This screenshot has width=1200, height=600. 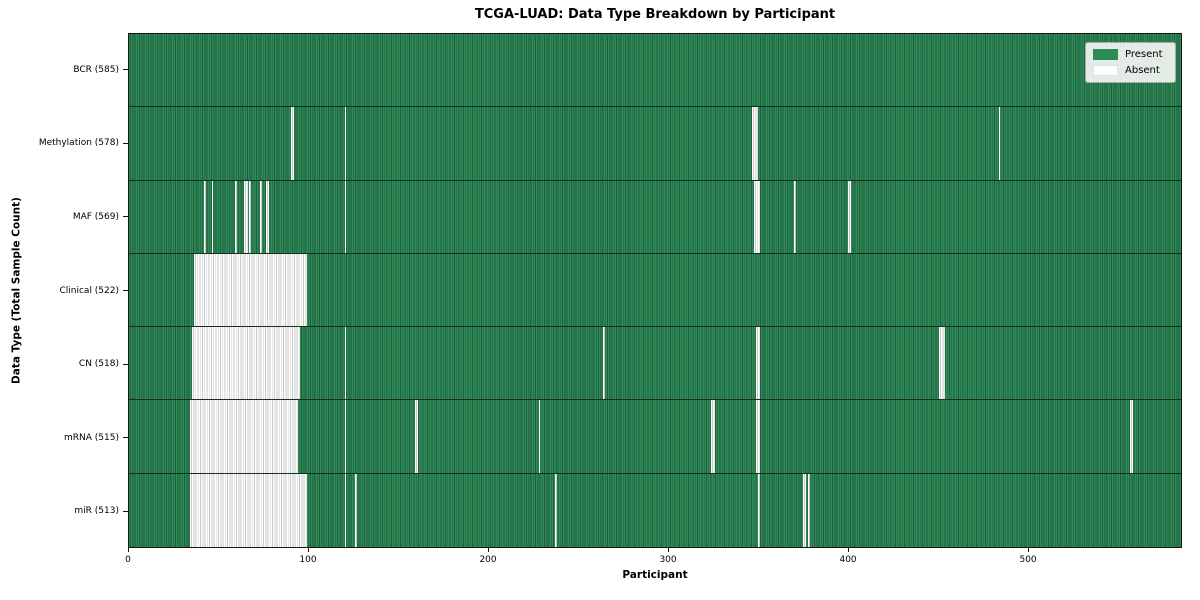 What do you see at coordinates (98, 364) in the screenshot?
I see `y-tick-label-cn: CN (518)` at bounding box center [98, 364].